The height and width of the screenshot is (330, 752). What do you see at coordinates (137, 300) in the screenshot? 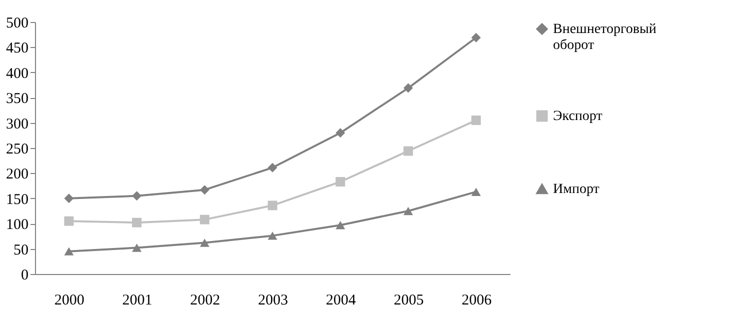
I see `x-tick-label: 2001` at bounding box center [137, 300].